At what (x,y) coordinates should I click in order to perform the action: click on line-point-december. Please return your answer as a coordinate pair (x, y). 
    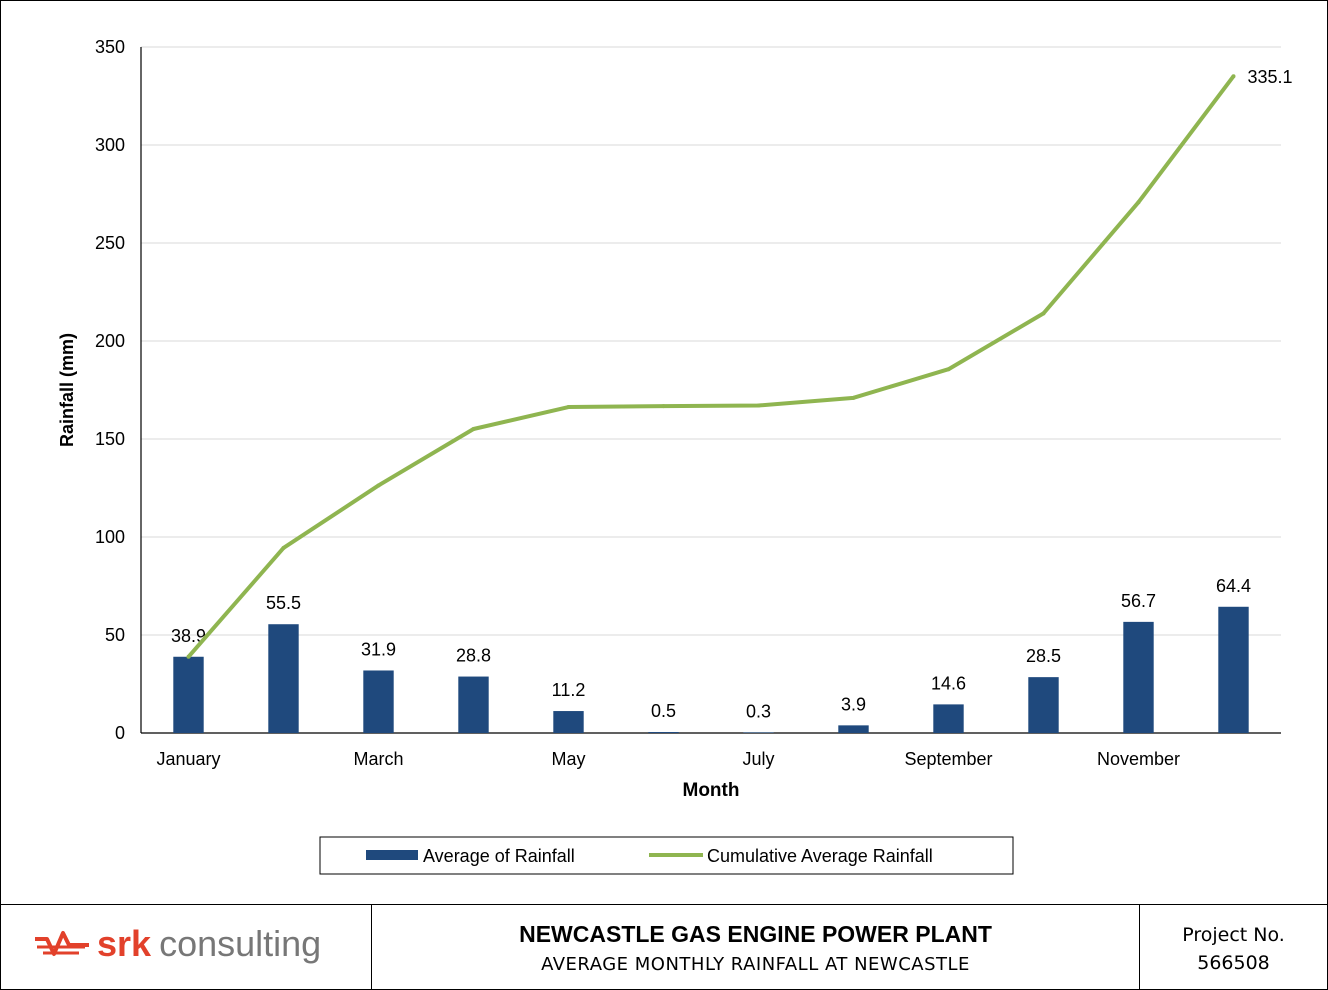
    Looking at the image, I should click on (1233, 76).